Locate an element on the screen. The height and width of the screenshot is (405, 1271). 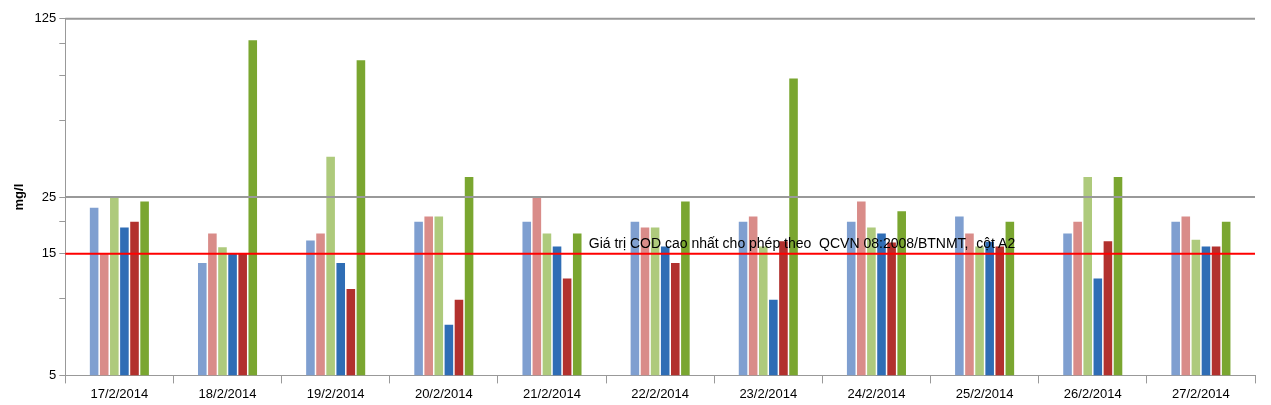
y-tick-label: 5 is located at coordinates (53, 374).